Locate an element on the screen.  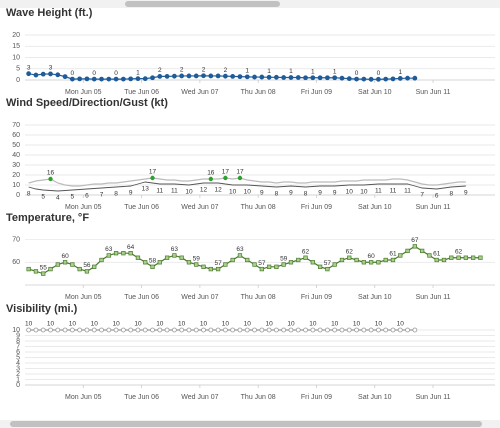
value-label: 6 is located at coordinates (437, 196).